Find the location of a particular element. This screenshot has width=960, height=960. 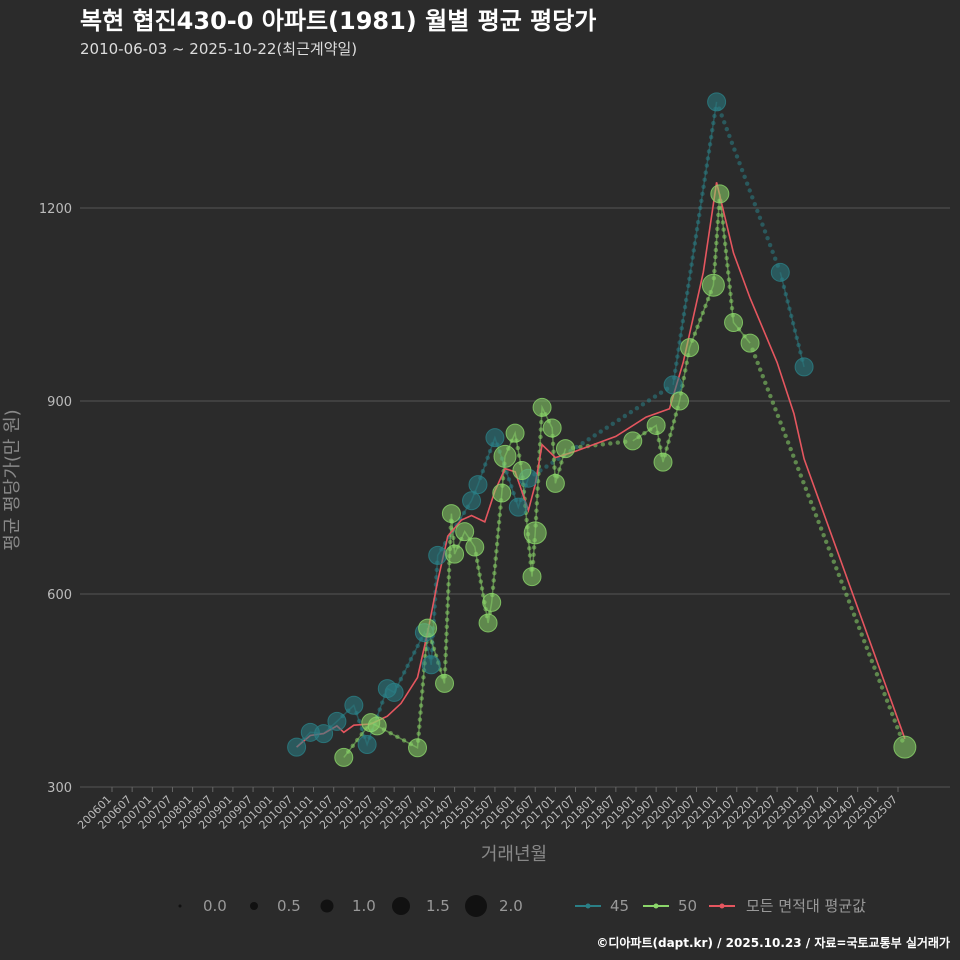

legend-swatch-50-dot is located at coordinates (656, 906).